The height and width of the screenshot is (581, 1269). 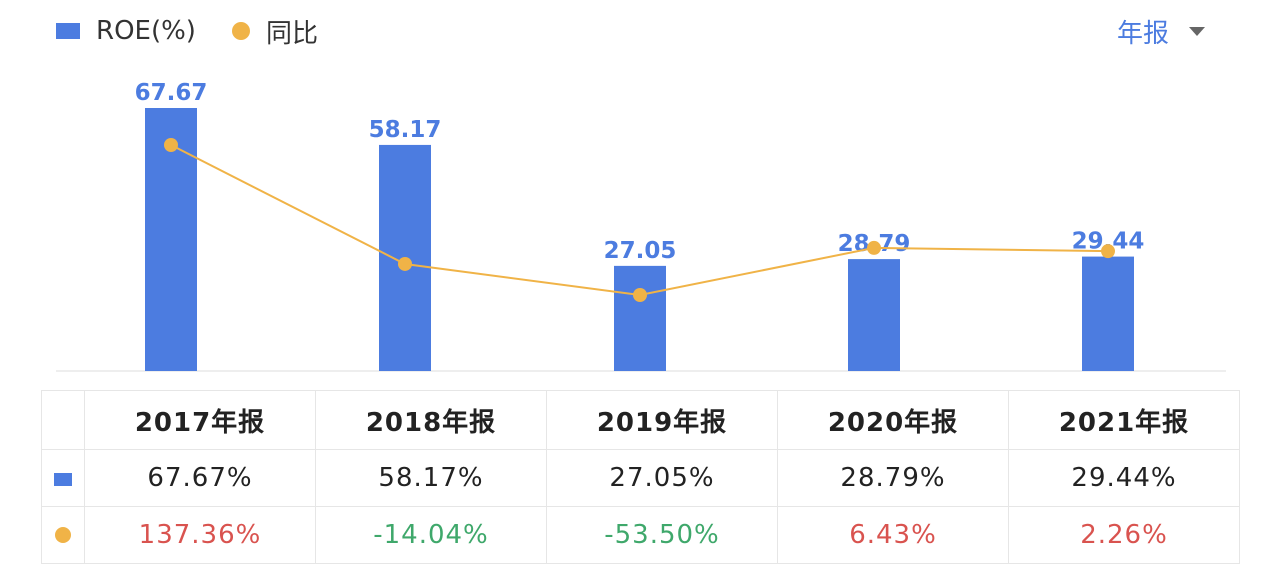 I want to click on table-cell: 28.79%, so click(x=893, y=478).